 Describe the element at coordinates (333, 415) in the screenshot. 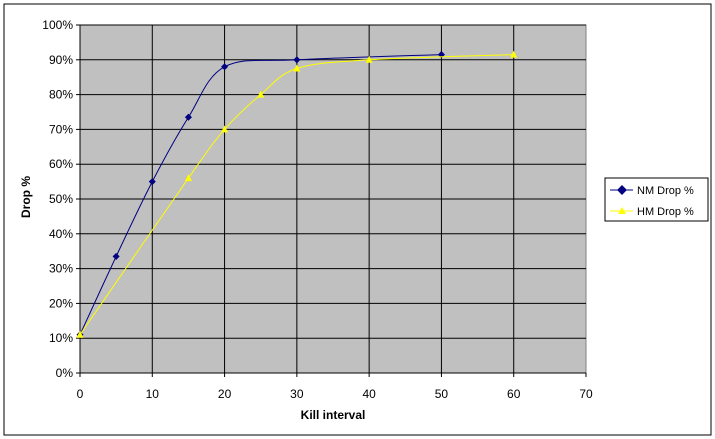

I see `x-axis-title: Kill interval` at that location.